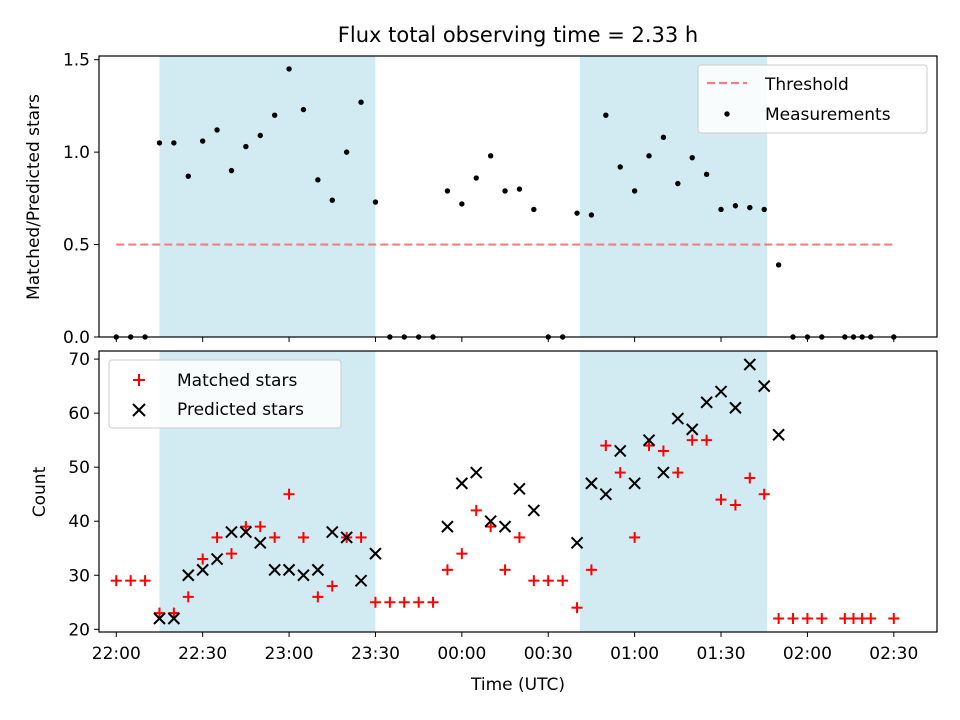 The width and height of the screenshot is (960, 720). Describe the element at coordinates (721, 654) in the screenshot. I see `x-tick-label: 01:30` at that location.